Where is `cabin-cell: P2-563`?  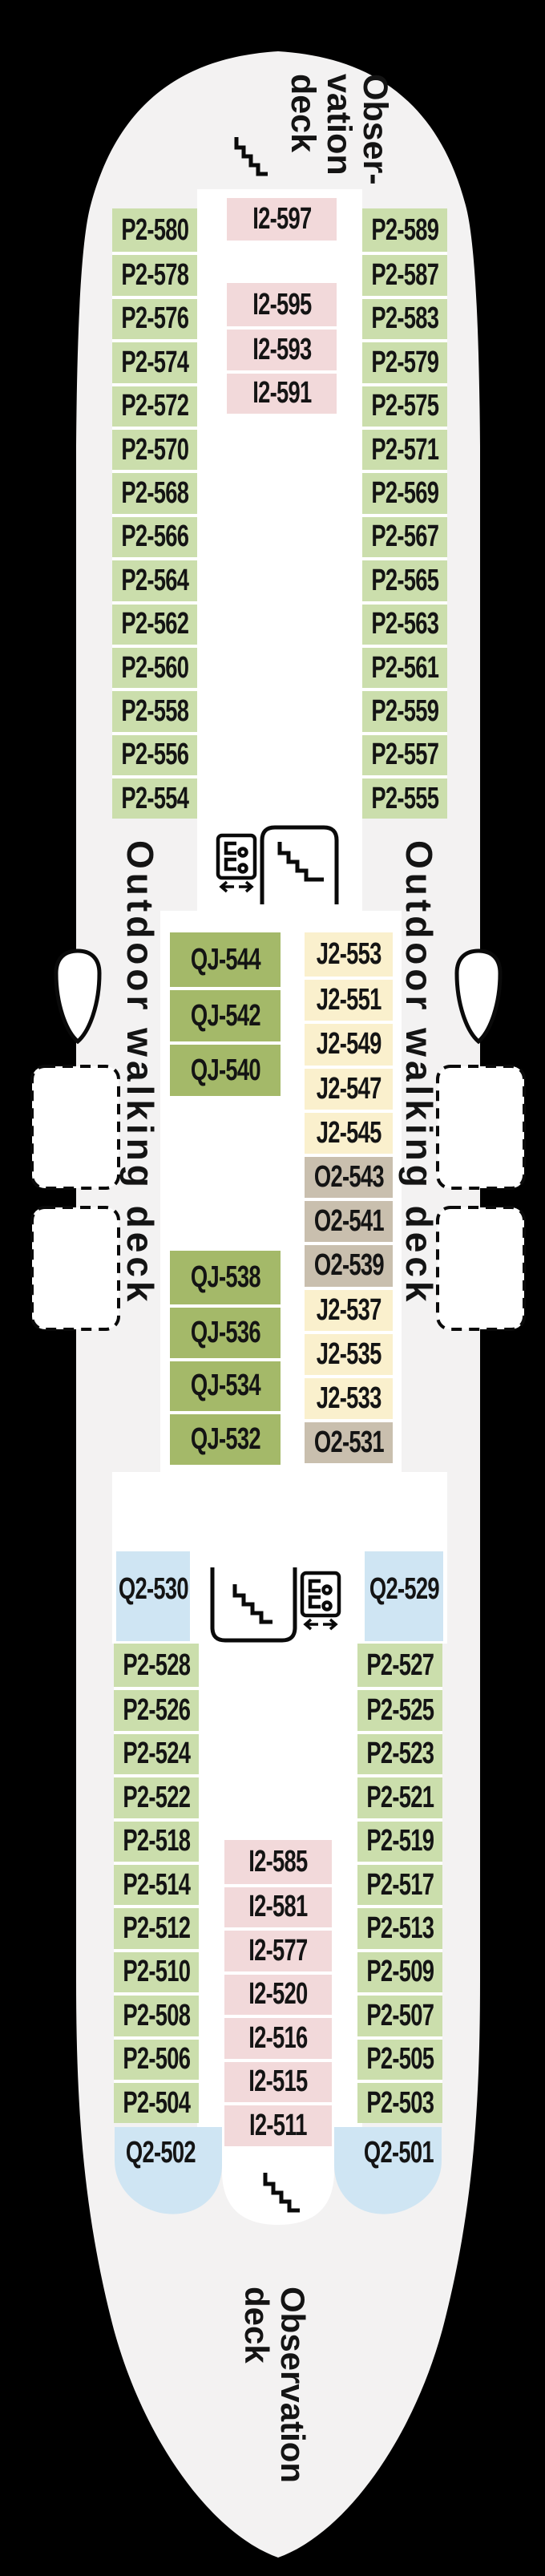
cabin-cell: P2-563 is located at coordinates (405, 623).